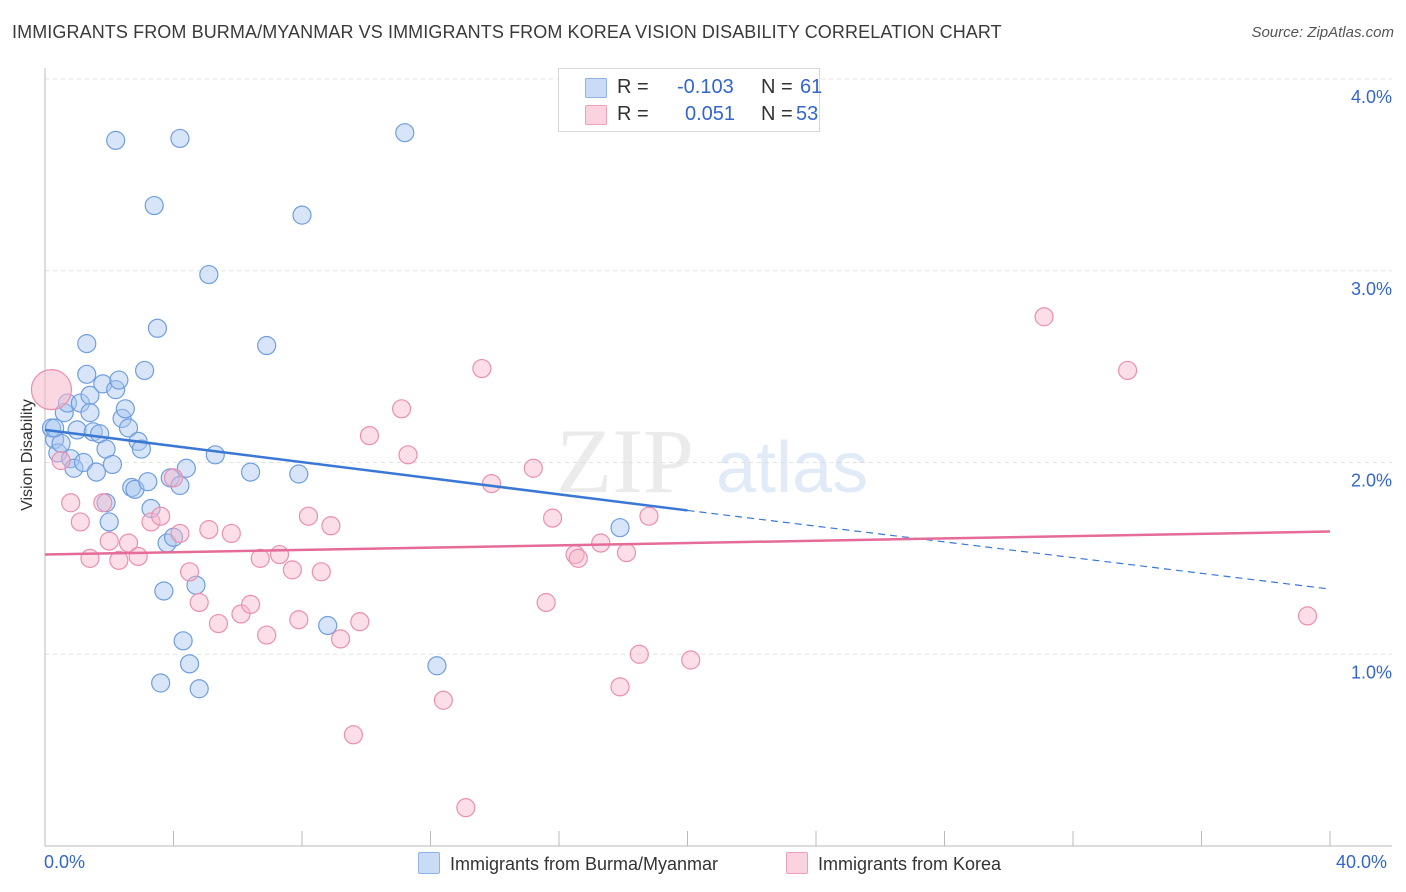 This screenshot has height=892, width=1406. Describe the element at coordinates (690, 100) in the screenshot. I see `correlation-legend: R = -0.103 N = 61 R = 0.051 N = 53` at that location.